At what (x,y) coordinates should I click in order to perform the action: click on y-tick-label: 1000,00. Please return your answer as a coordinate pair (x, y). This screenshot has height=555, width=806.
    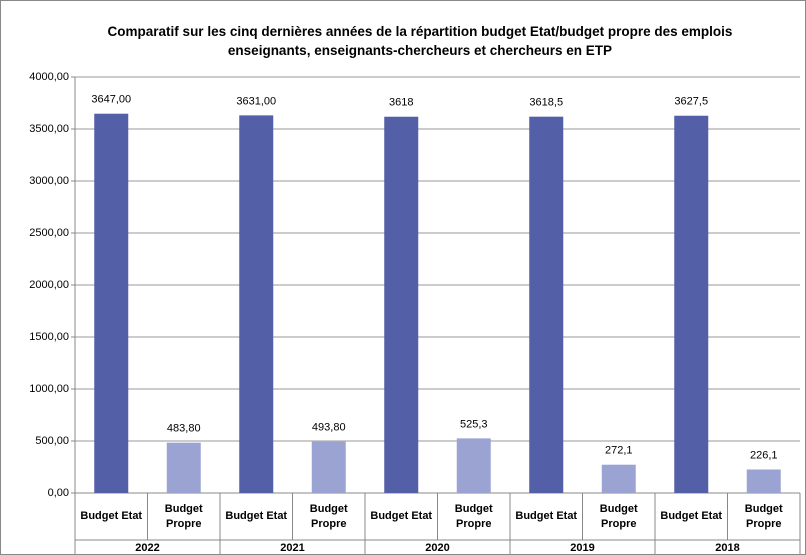
    Looking at the image, I should click on (49, 389).